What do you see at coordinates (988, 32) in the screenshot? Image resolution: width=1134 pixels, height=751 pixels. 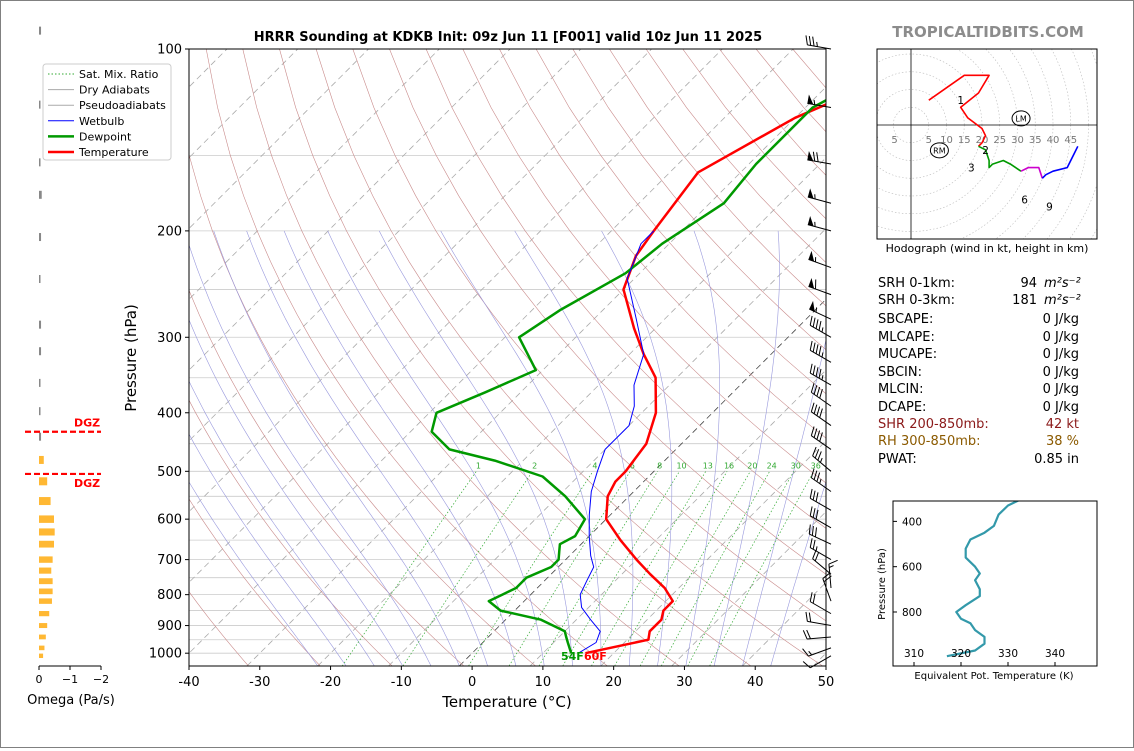 I see `watermark: TROPICALTIDBITS.COM` at bounding box center [988, 32].